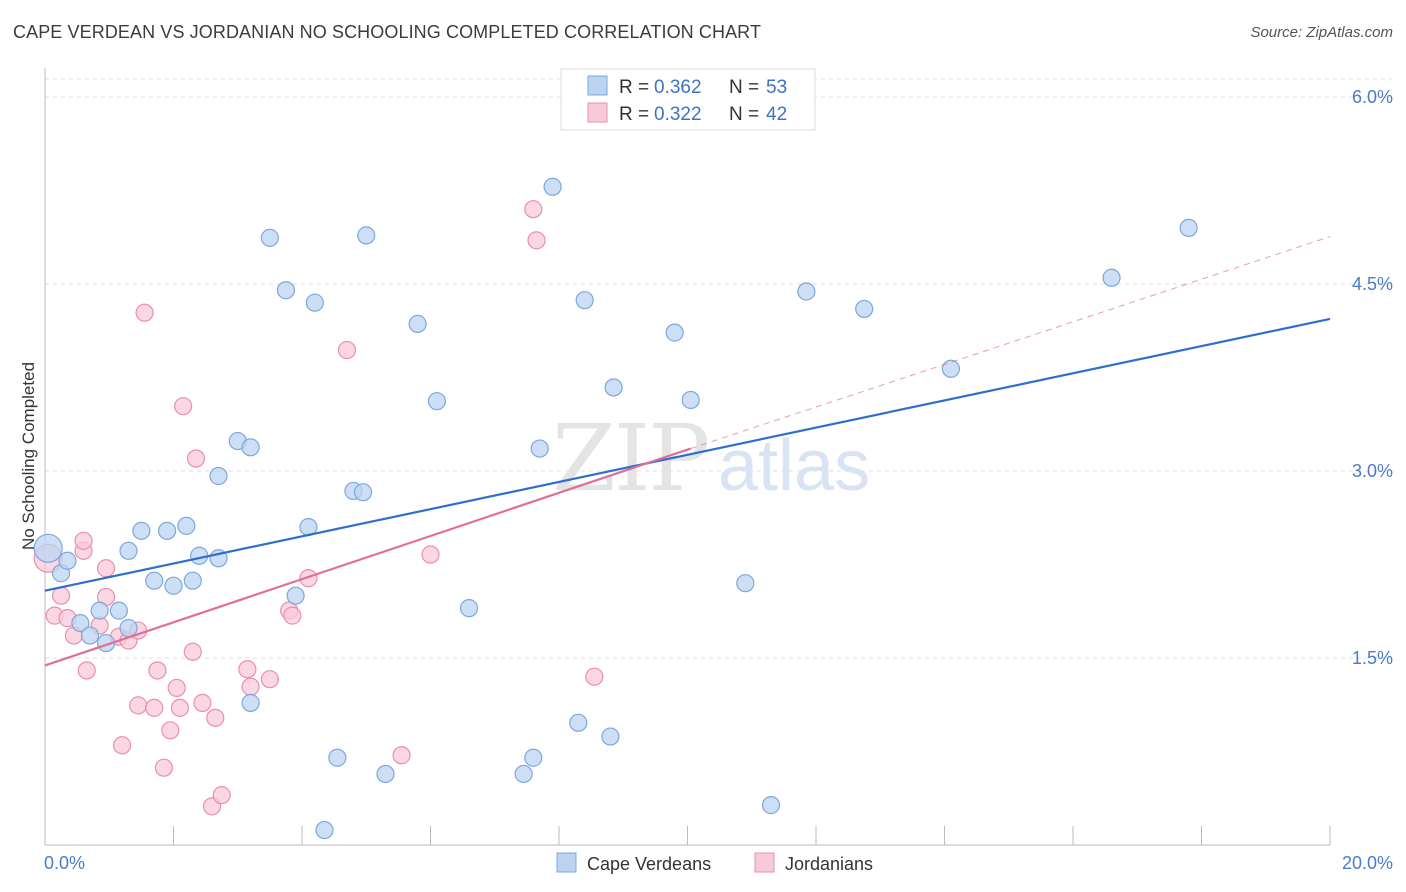 The width and height of the screenshot is (1406, 892). What do you see at coordinates (649, 864) in the screenshot?
I see `bottom-legend-label-cape-verdeans: Cape Verdeans` at bounding box center [649, 864].